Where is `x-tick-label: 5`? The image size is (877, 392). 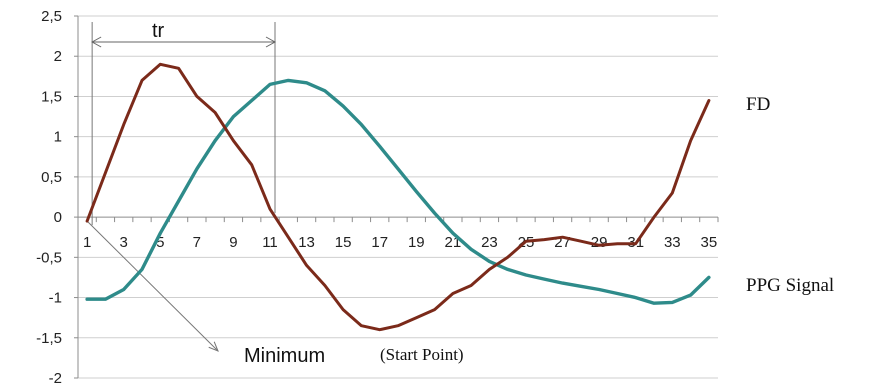
x-tick-label: 5 is located at coordinates (160, 242).